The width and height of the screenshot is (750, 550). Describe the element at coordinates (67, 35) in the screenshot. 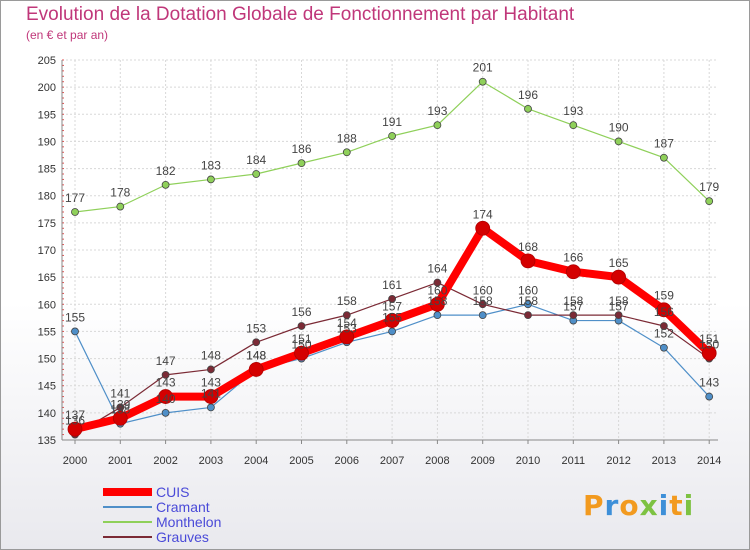

I see `chart-subtitle: (en € et par an)` at that location.